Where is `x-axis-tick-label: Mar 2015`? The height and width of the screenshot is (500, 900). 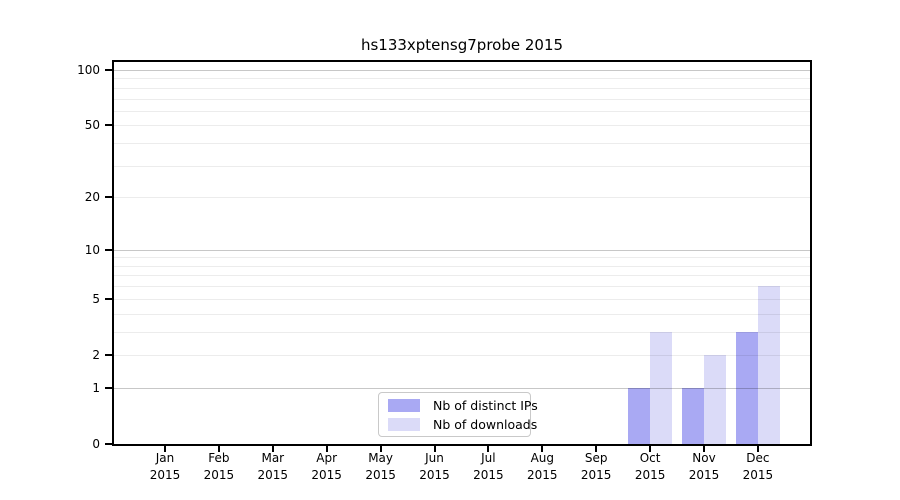
x-axis-tick-label: Mar 2015 is located at coordinates (273, 467).